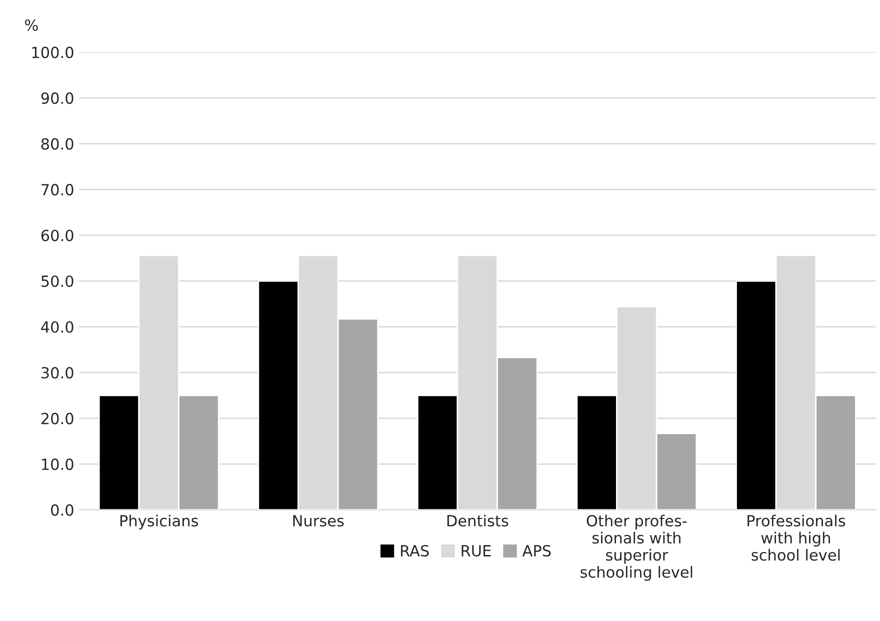 The height and width of the screenshot is (621, 880). Describe the element at coordinates (159, 522) in the screenshot. I see `x-tick-label: Physicians` at that location.